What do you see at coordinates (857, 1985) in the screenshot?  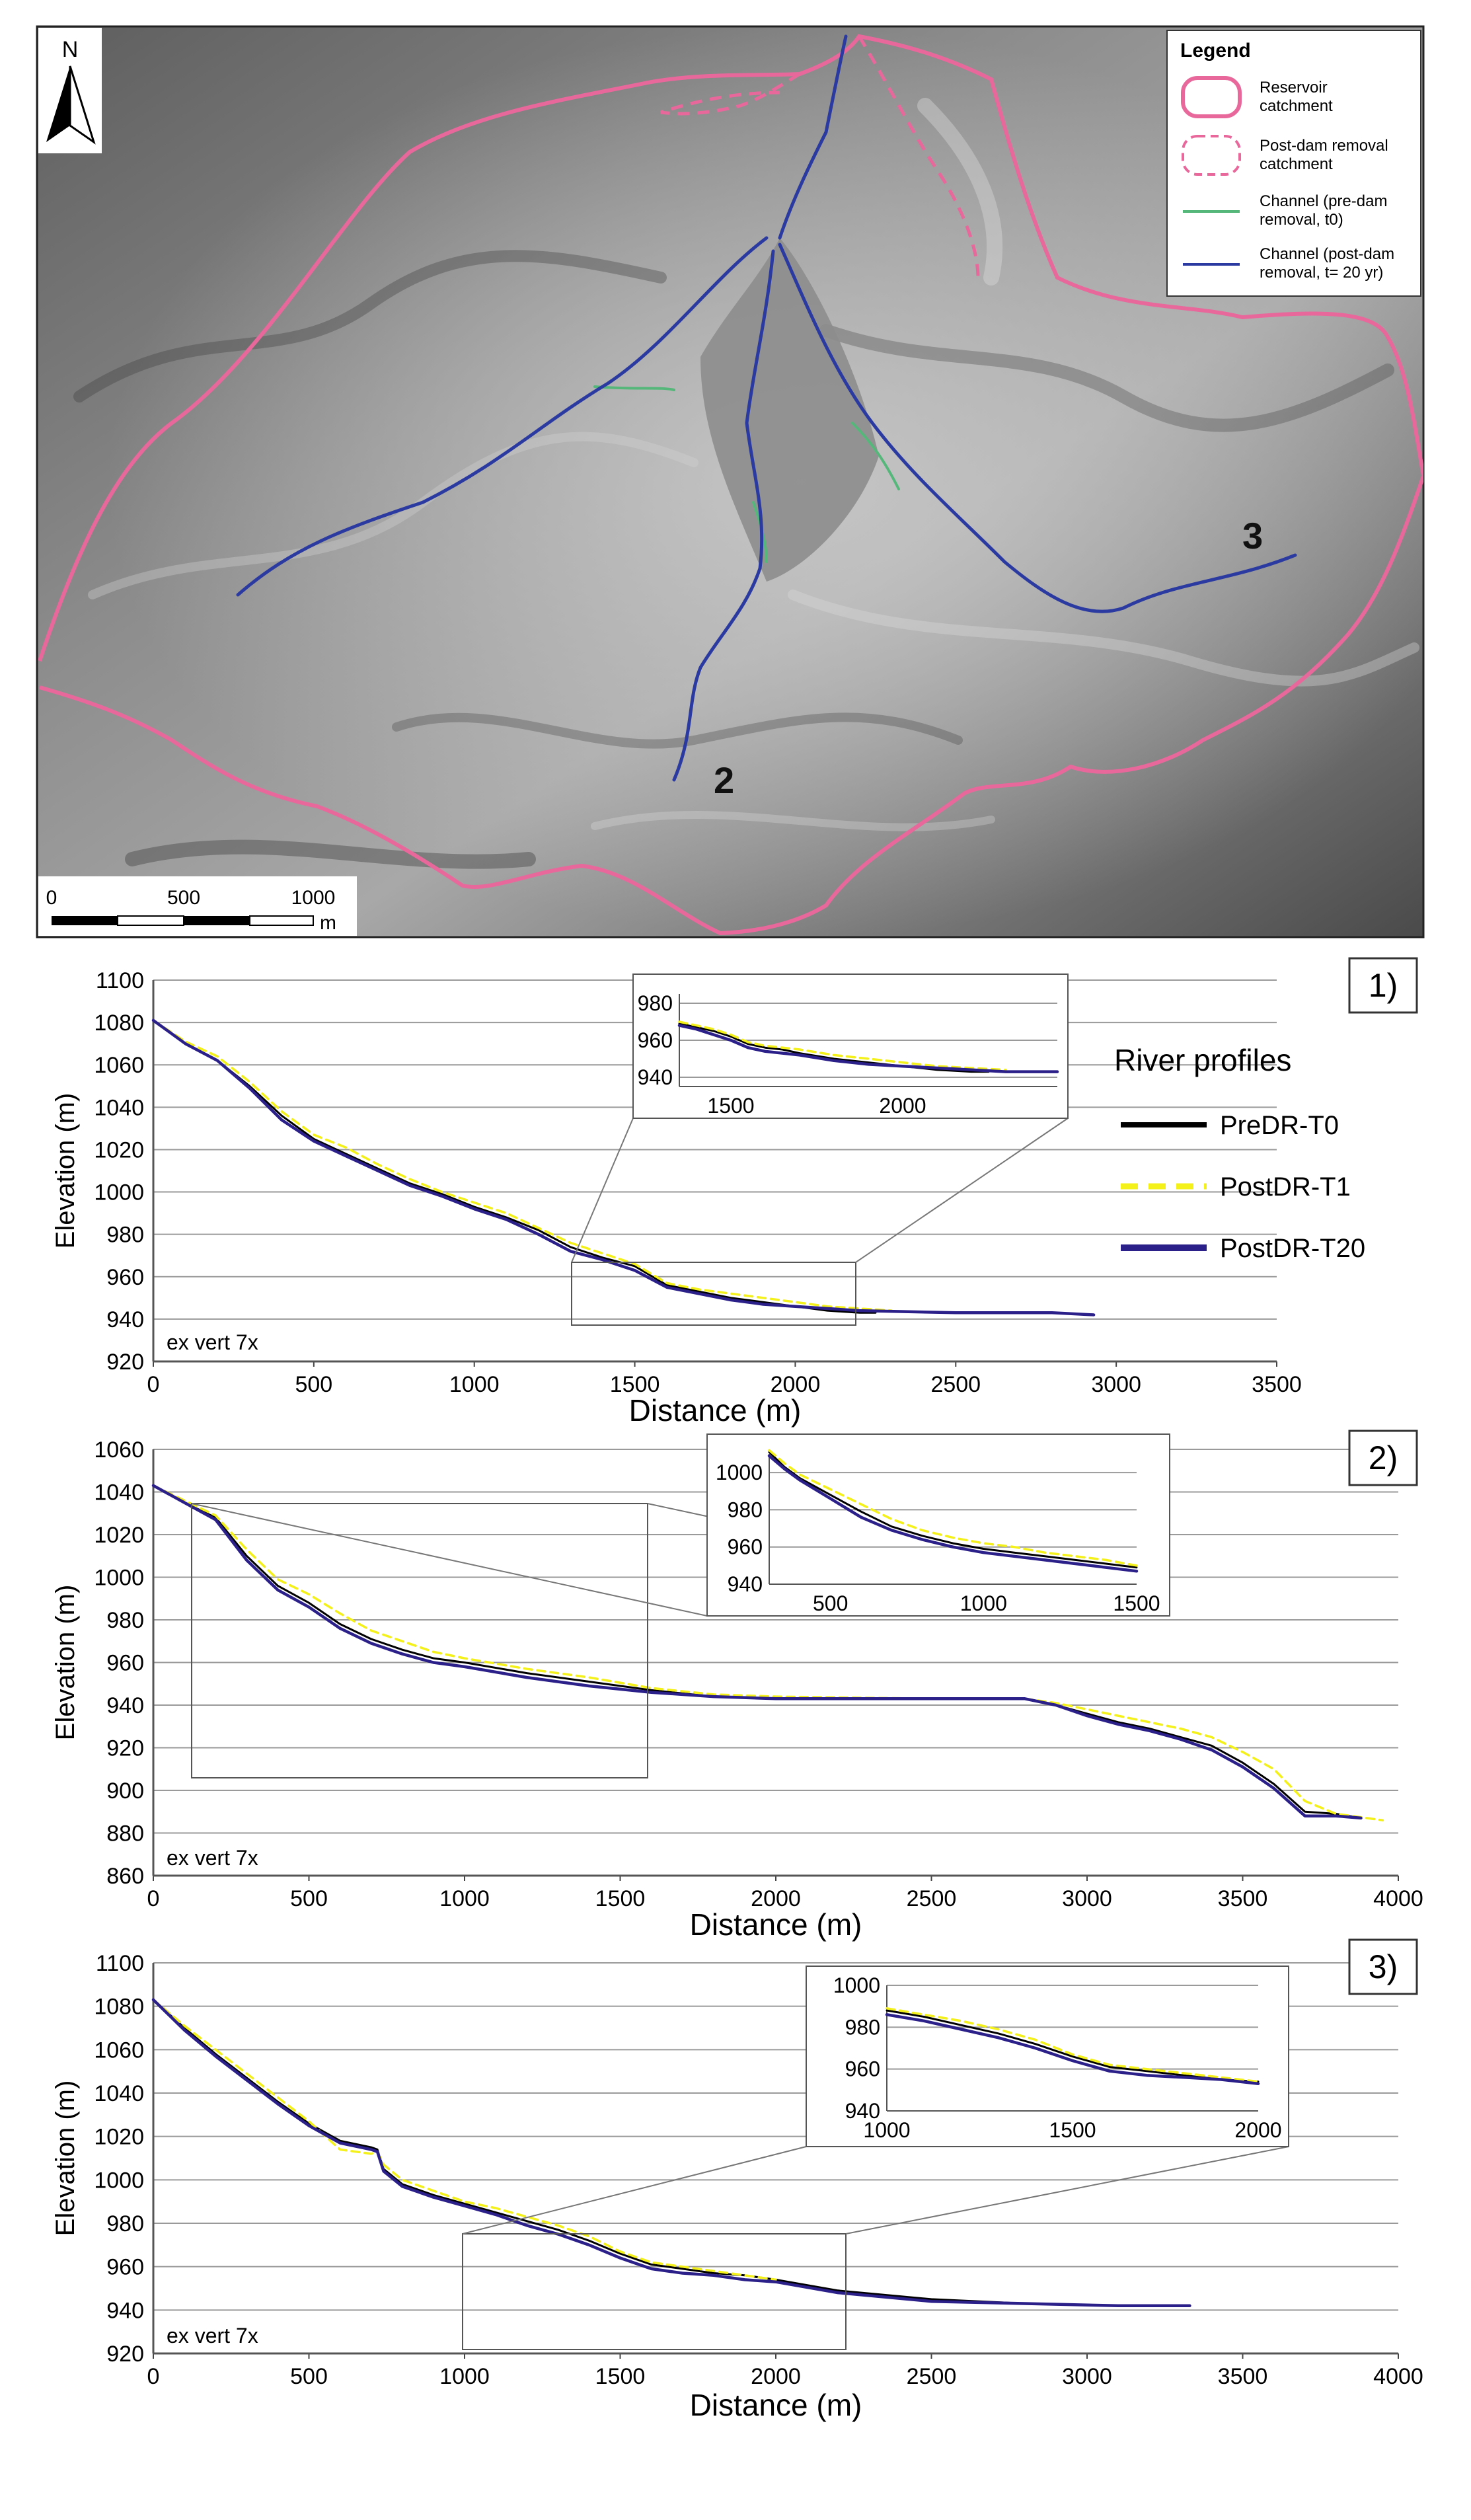 I see `inset-y-tick-label: 1000` at bounding box center [857, 1985].